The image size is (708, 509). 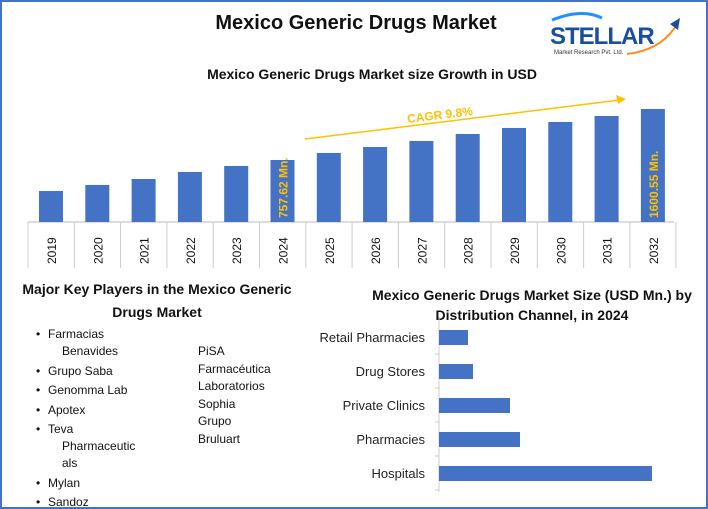 What do you see at coordinates (462, 119) in the screenshot?
I see `cagr-arrow` at bounding box center [462, 119].